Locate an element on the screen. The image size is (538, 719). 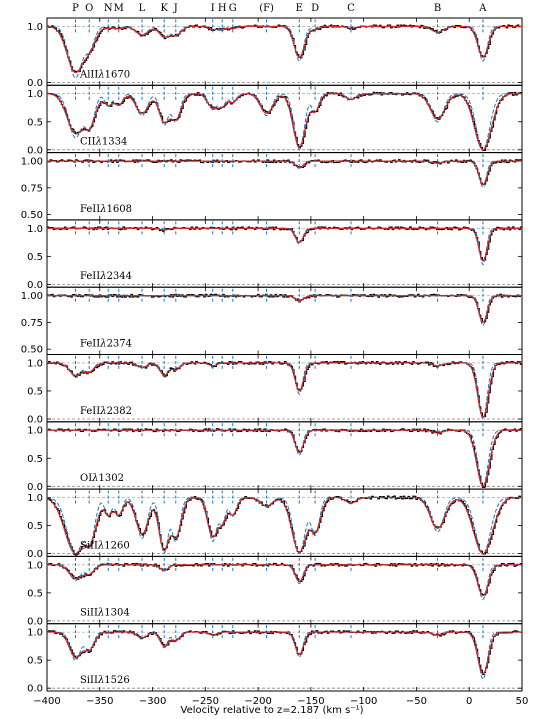
component-label-11: E is located at coordinates (299, 8).